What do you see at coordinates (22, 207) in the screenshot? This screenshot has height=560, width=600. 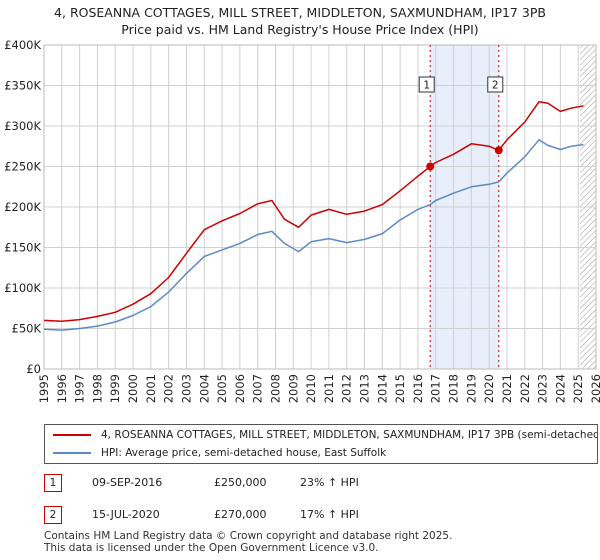 I see `y-tick-label: £200K` at bounding box center [22, 207].